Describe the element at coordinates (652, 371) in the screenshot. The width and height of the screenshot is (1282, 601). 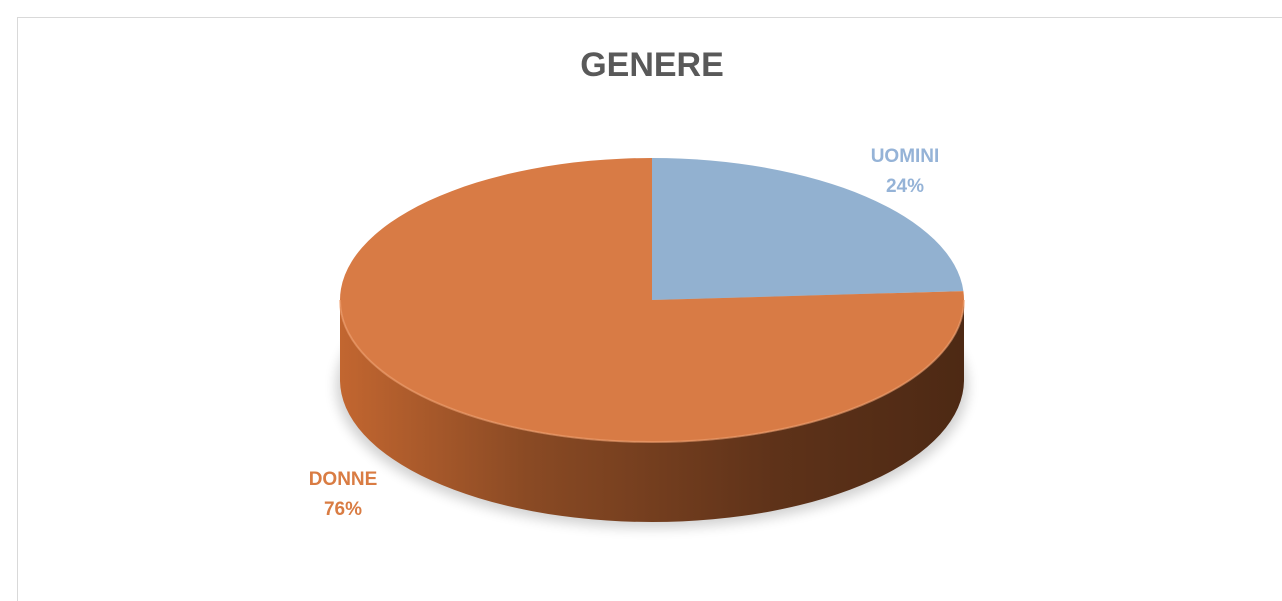
I see `pie-rim` at that location.